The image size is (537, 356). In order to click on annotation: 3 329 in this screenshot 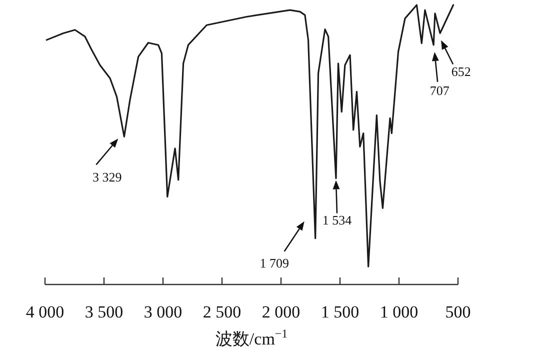, I will do `click(107, 177)`.